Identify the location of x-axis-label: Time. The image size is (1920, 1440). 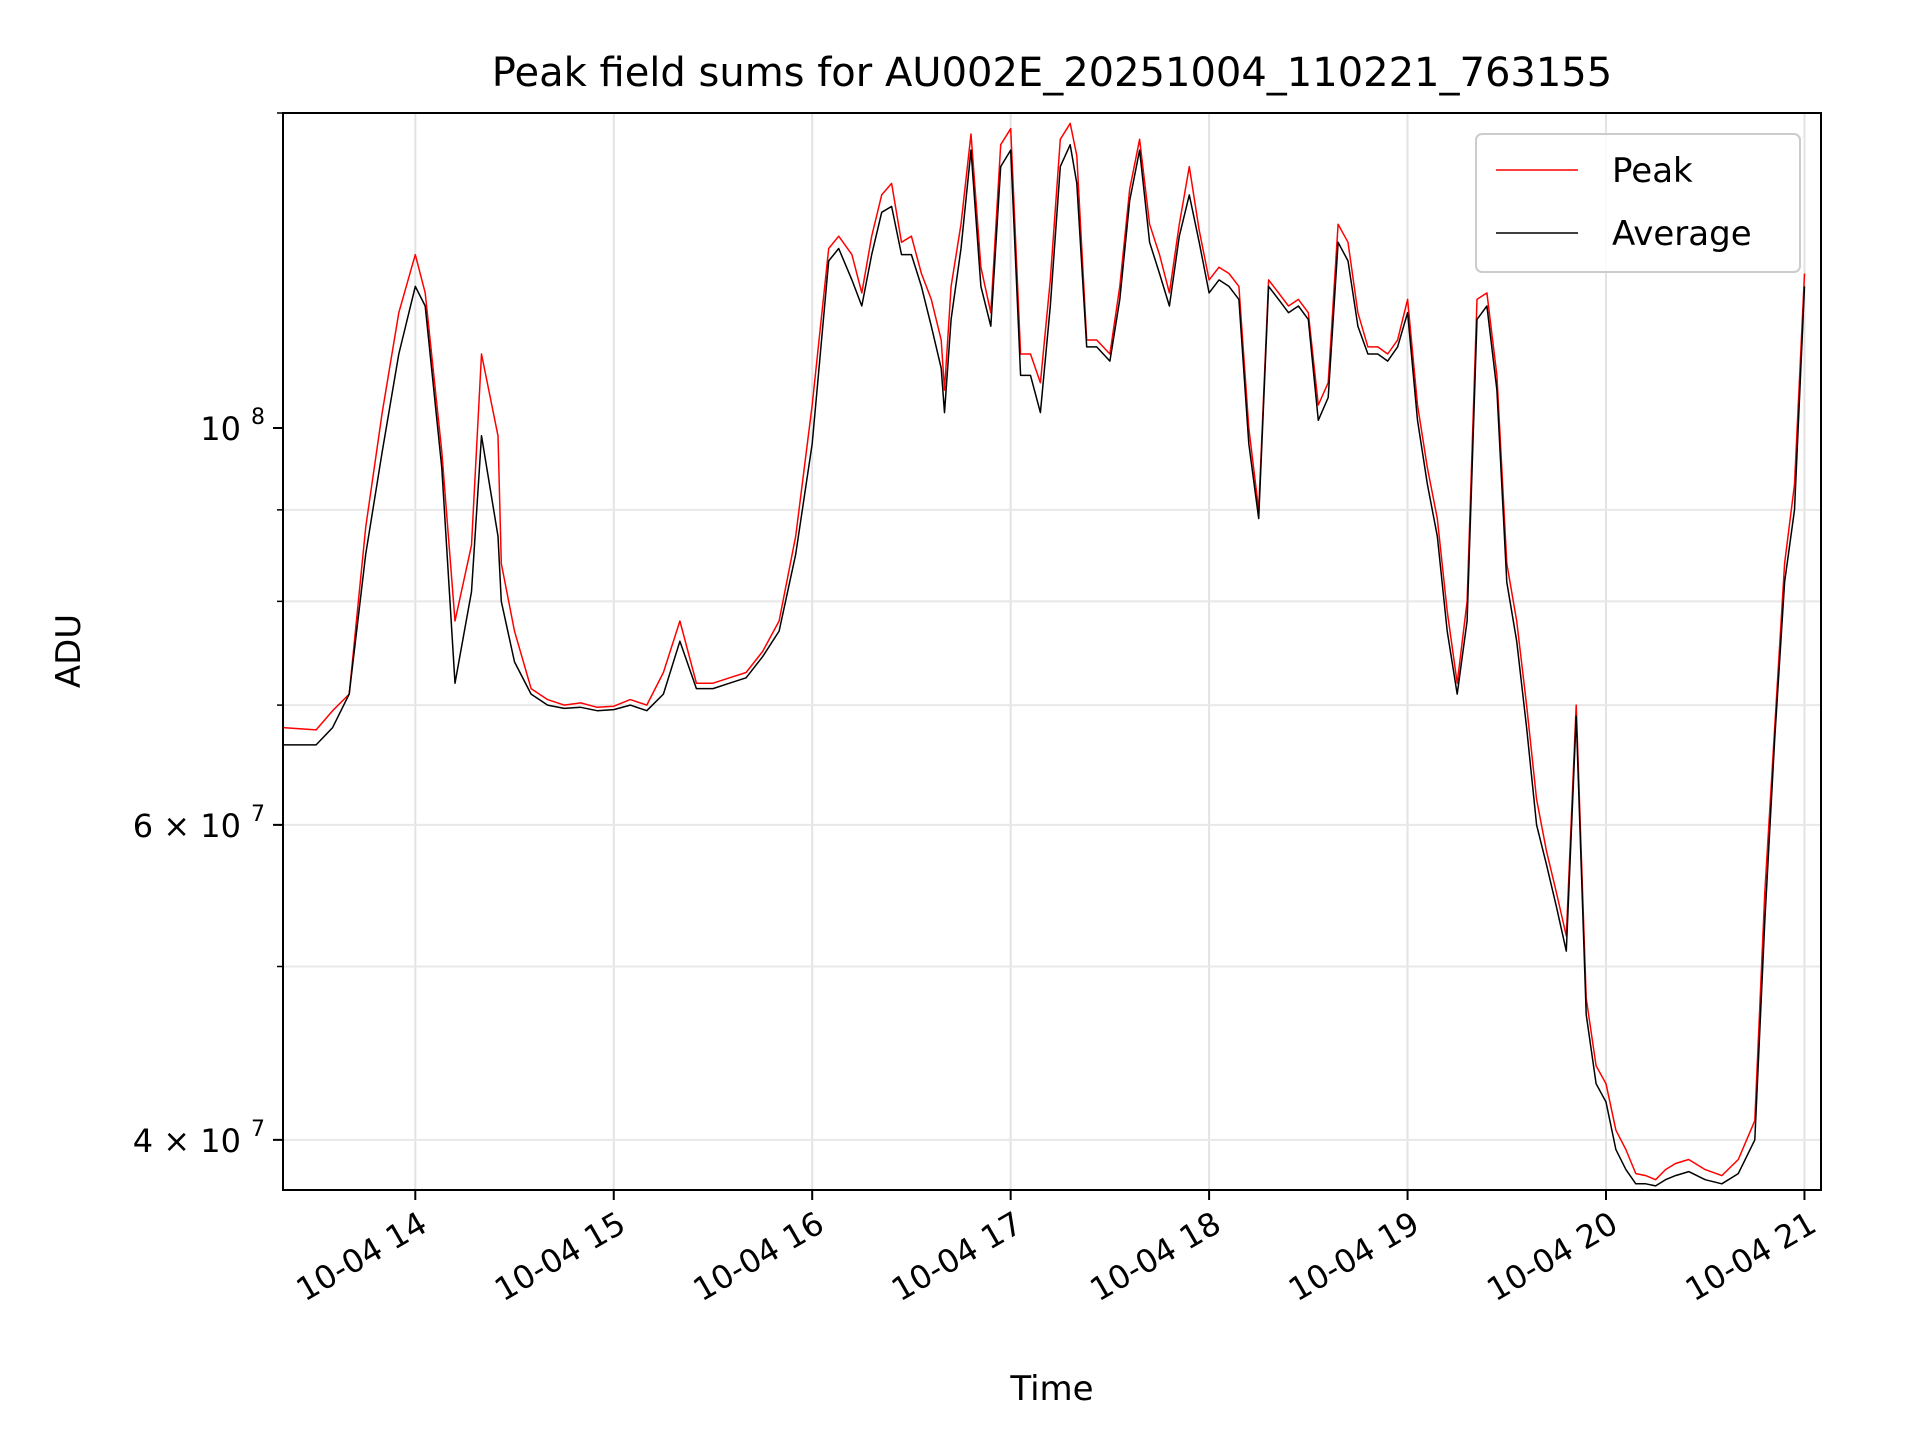
(1051, 1389).